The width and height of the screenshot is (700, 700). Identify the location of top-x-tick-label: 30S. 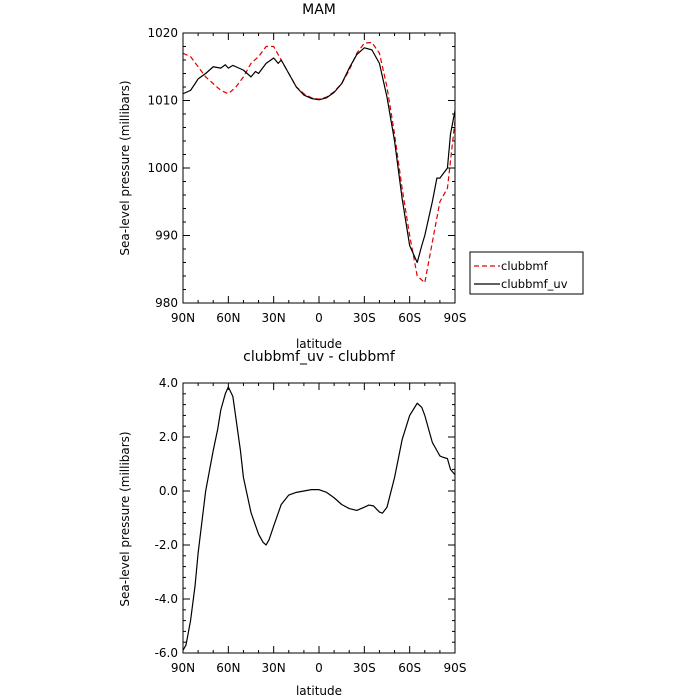
(364, 318).